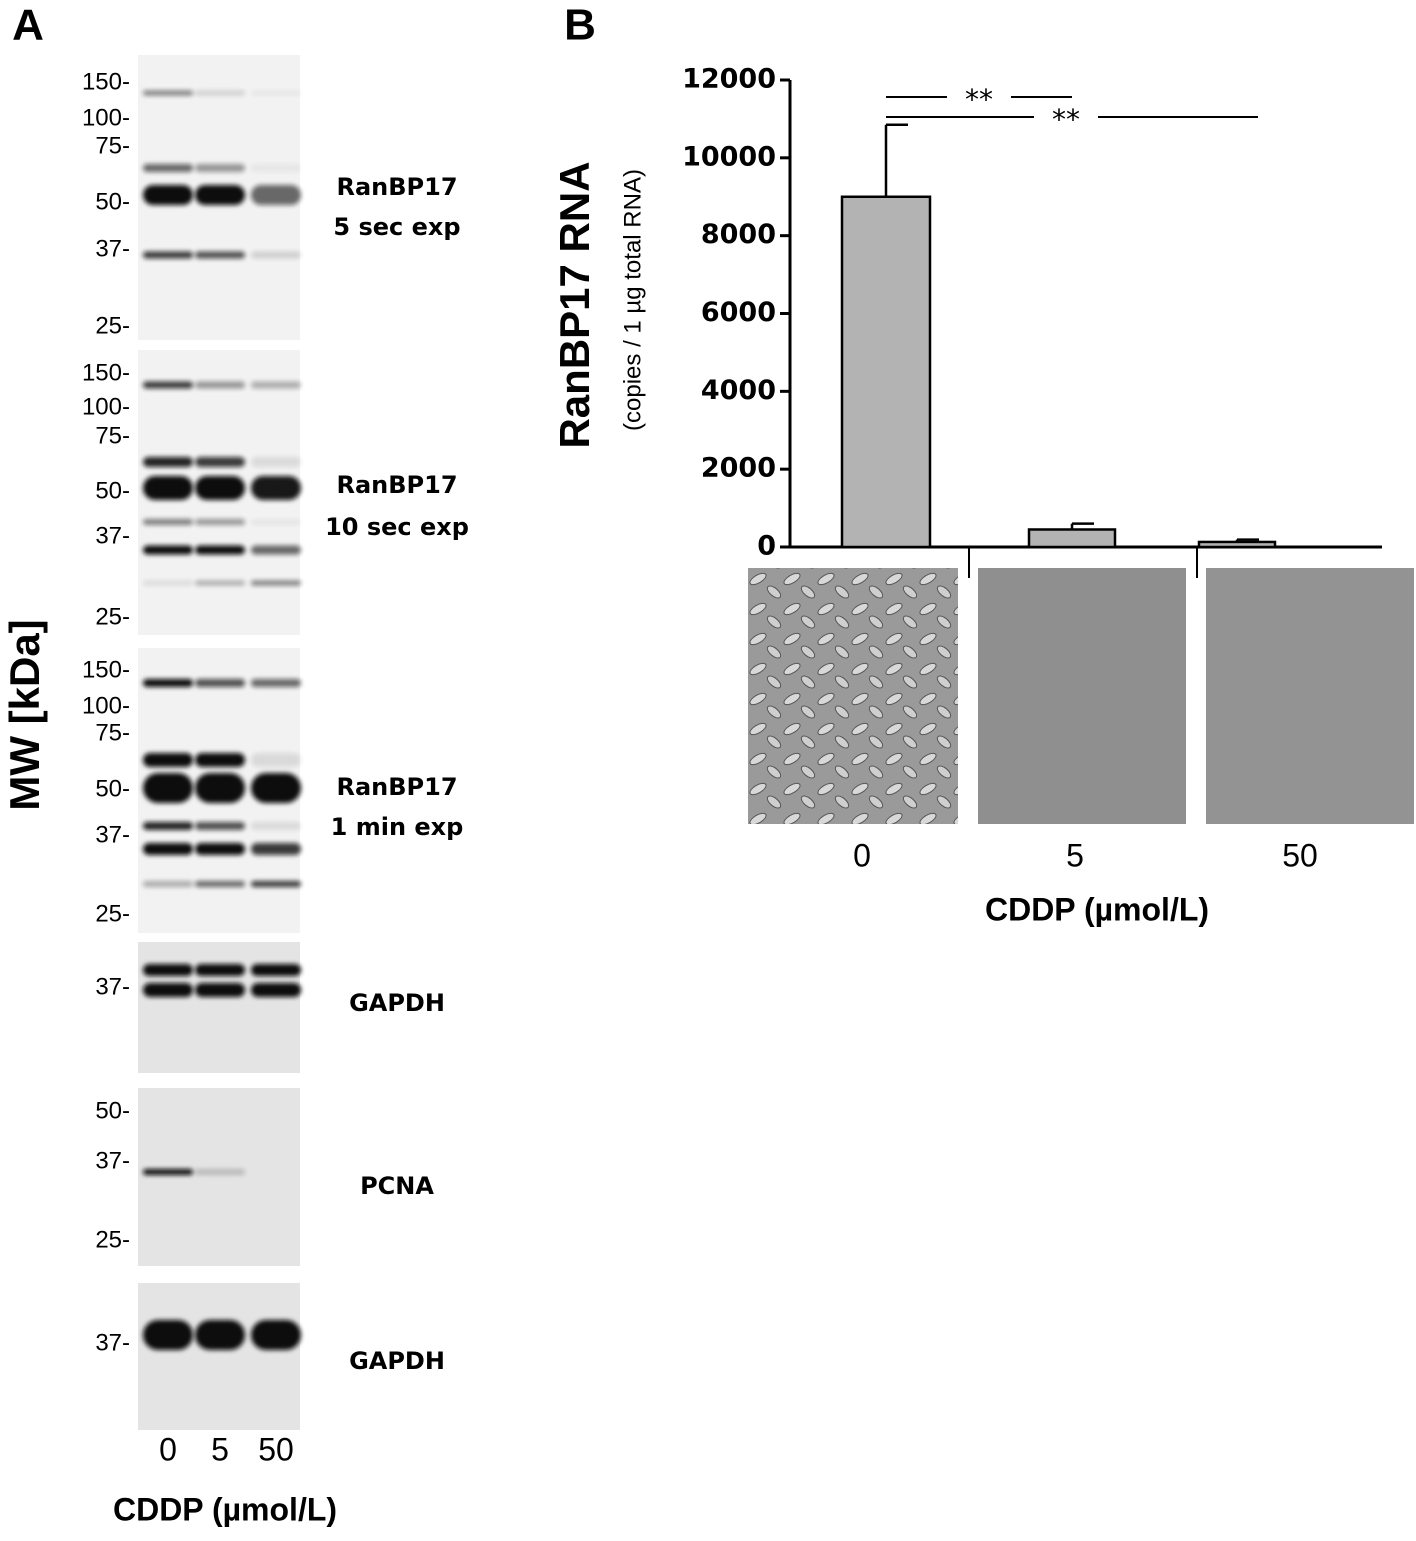 The image size is (1416, 1541). I want to click on y-tick-label: 2000, so click(738, 468).